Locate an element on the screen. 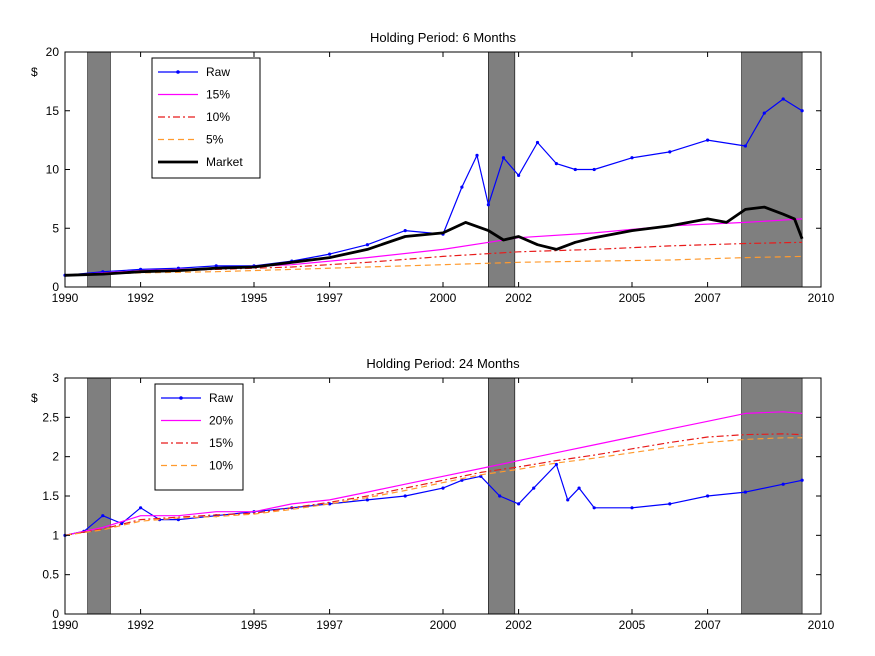  y-tick-label: 1.5 is located at coordinates (50, 496).